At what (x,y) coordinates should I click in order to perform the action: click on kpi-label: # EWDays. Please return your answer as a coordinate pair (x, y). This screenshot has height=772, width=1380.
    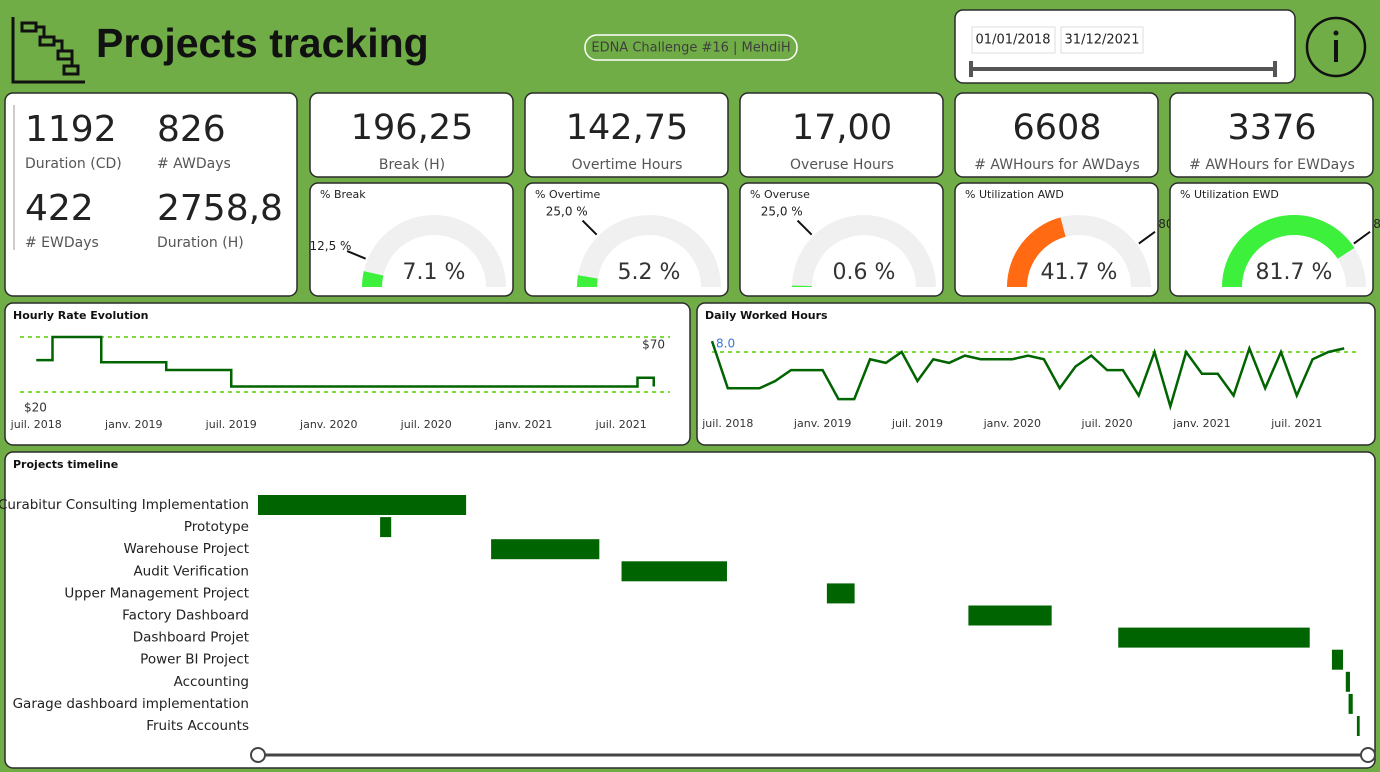
    Looking at the image, I should click on (62, 243).